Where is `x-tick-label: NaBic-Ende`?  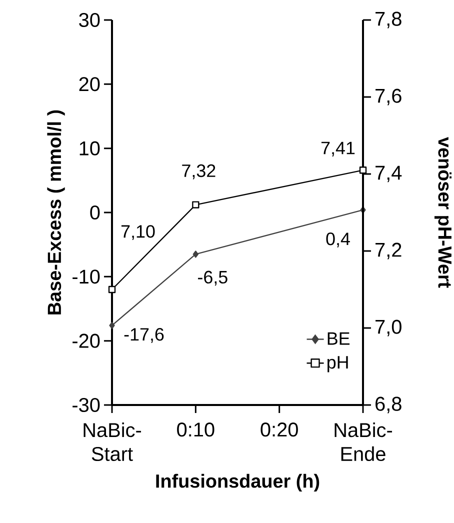
x-tick-label: NaBic-Ende is located at coordinates (363, 442).